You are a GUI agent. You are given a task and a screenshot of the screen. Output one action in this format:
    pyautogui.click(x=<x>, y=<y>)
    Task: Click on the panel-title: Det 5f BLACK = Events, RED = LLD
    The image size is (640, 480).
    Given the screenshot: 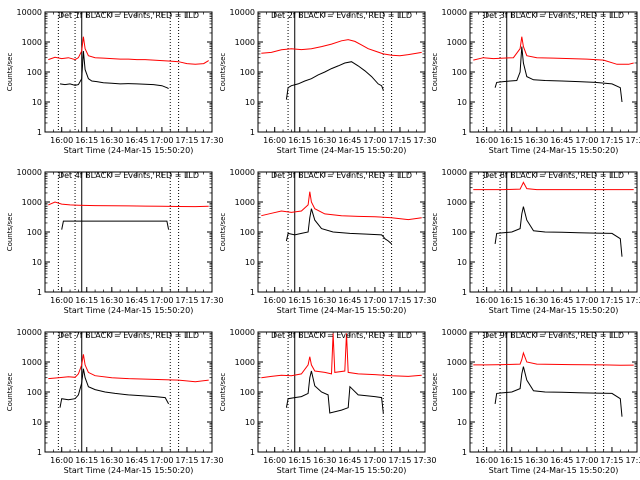 What is the action you would take?
    pyautogui.click(x=341, y=175)
    